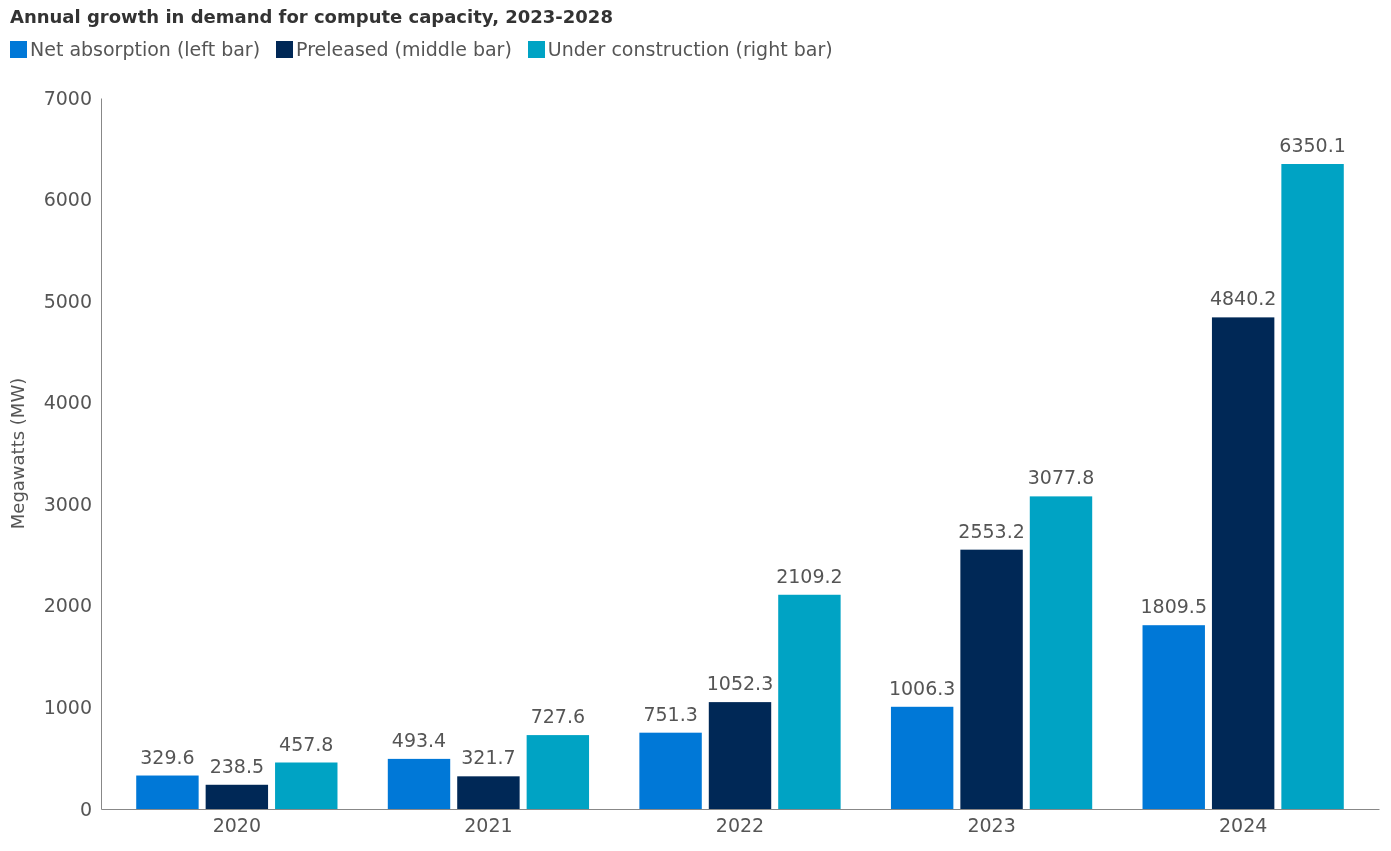 This screenshot has width=1391, height=851. Describe the element at coordinates (85, 808) in the screenshot. I see `y-tick-label: 0` at that location.